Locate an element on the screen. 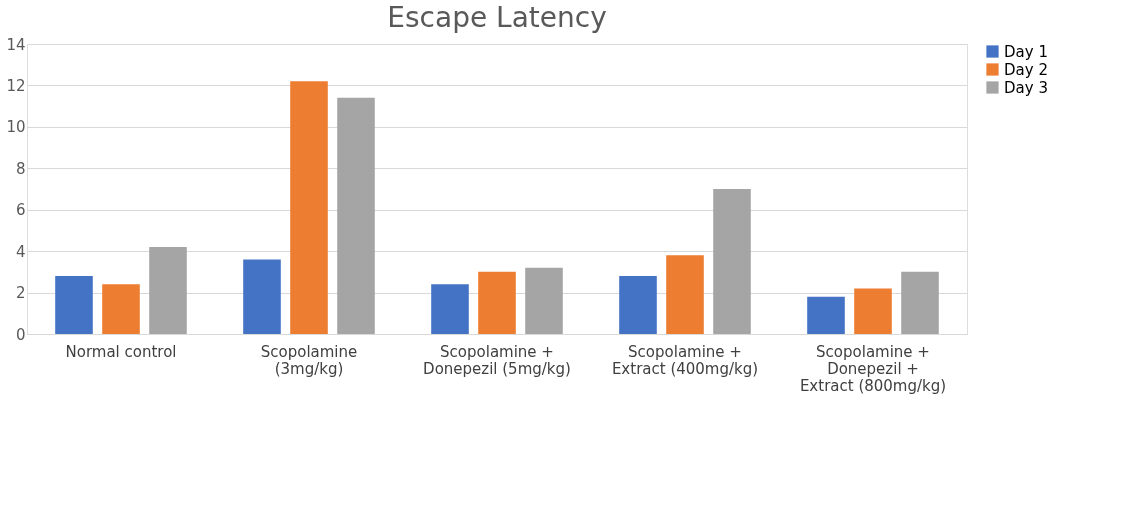 The width and height of the screenshot is (1148, 513). y-tick-label: 6 is located at coordinates (20, 210).